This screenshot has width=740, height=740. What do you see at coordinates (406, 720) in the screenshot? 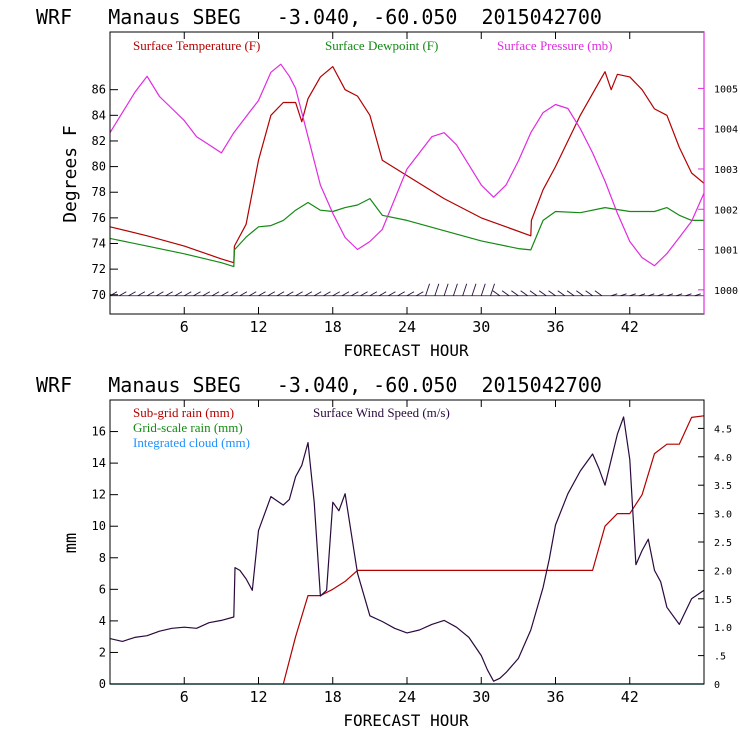
I see `bottom-x-axis-label: FORECAST HOUR` at bounding box center [406, 720].